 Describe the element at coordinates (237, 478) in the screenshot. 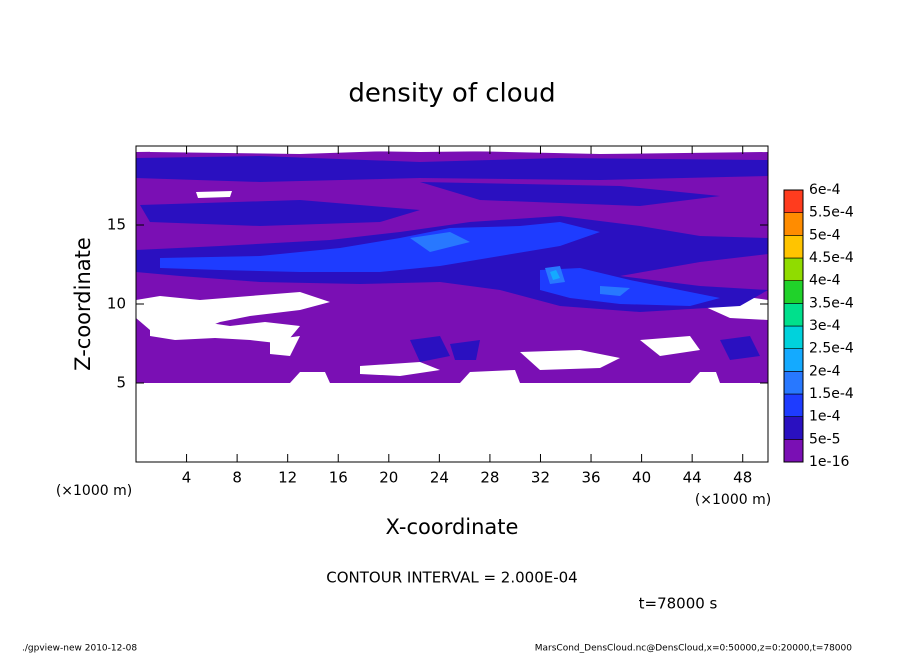

I see `x-tick-label: 8` at that location.